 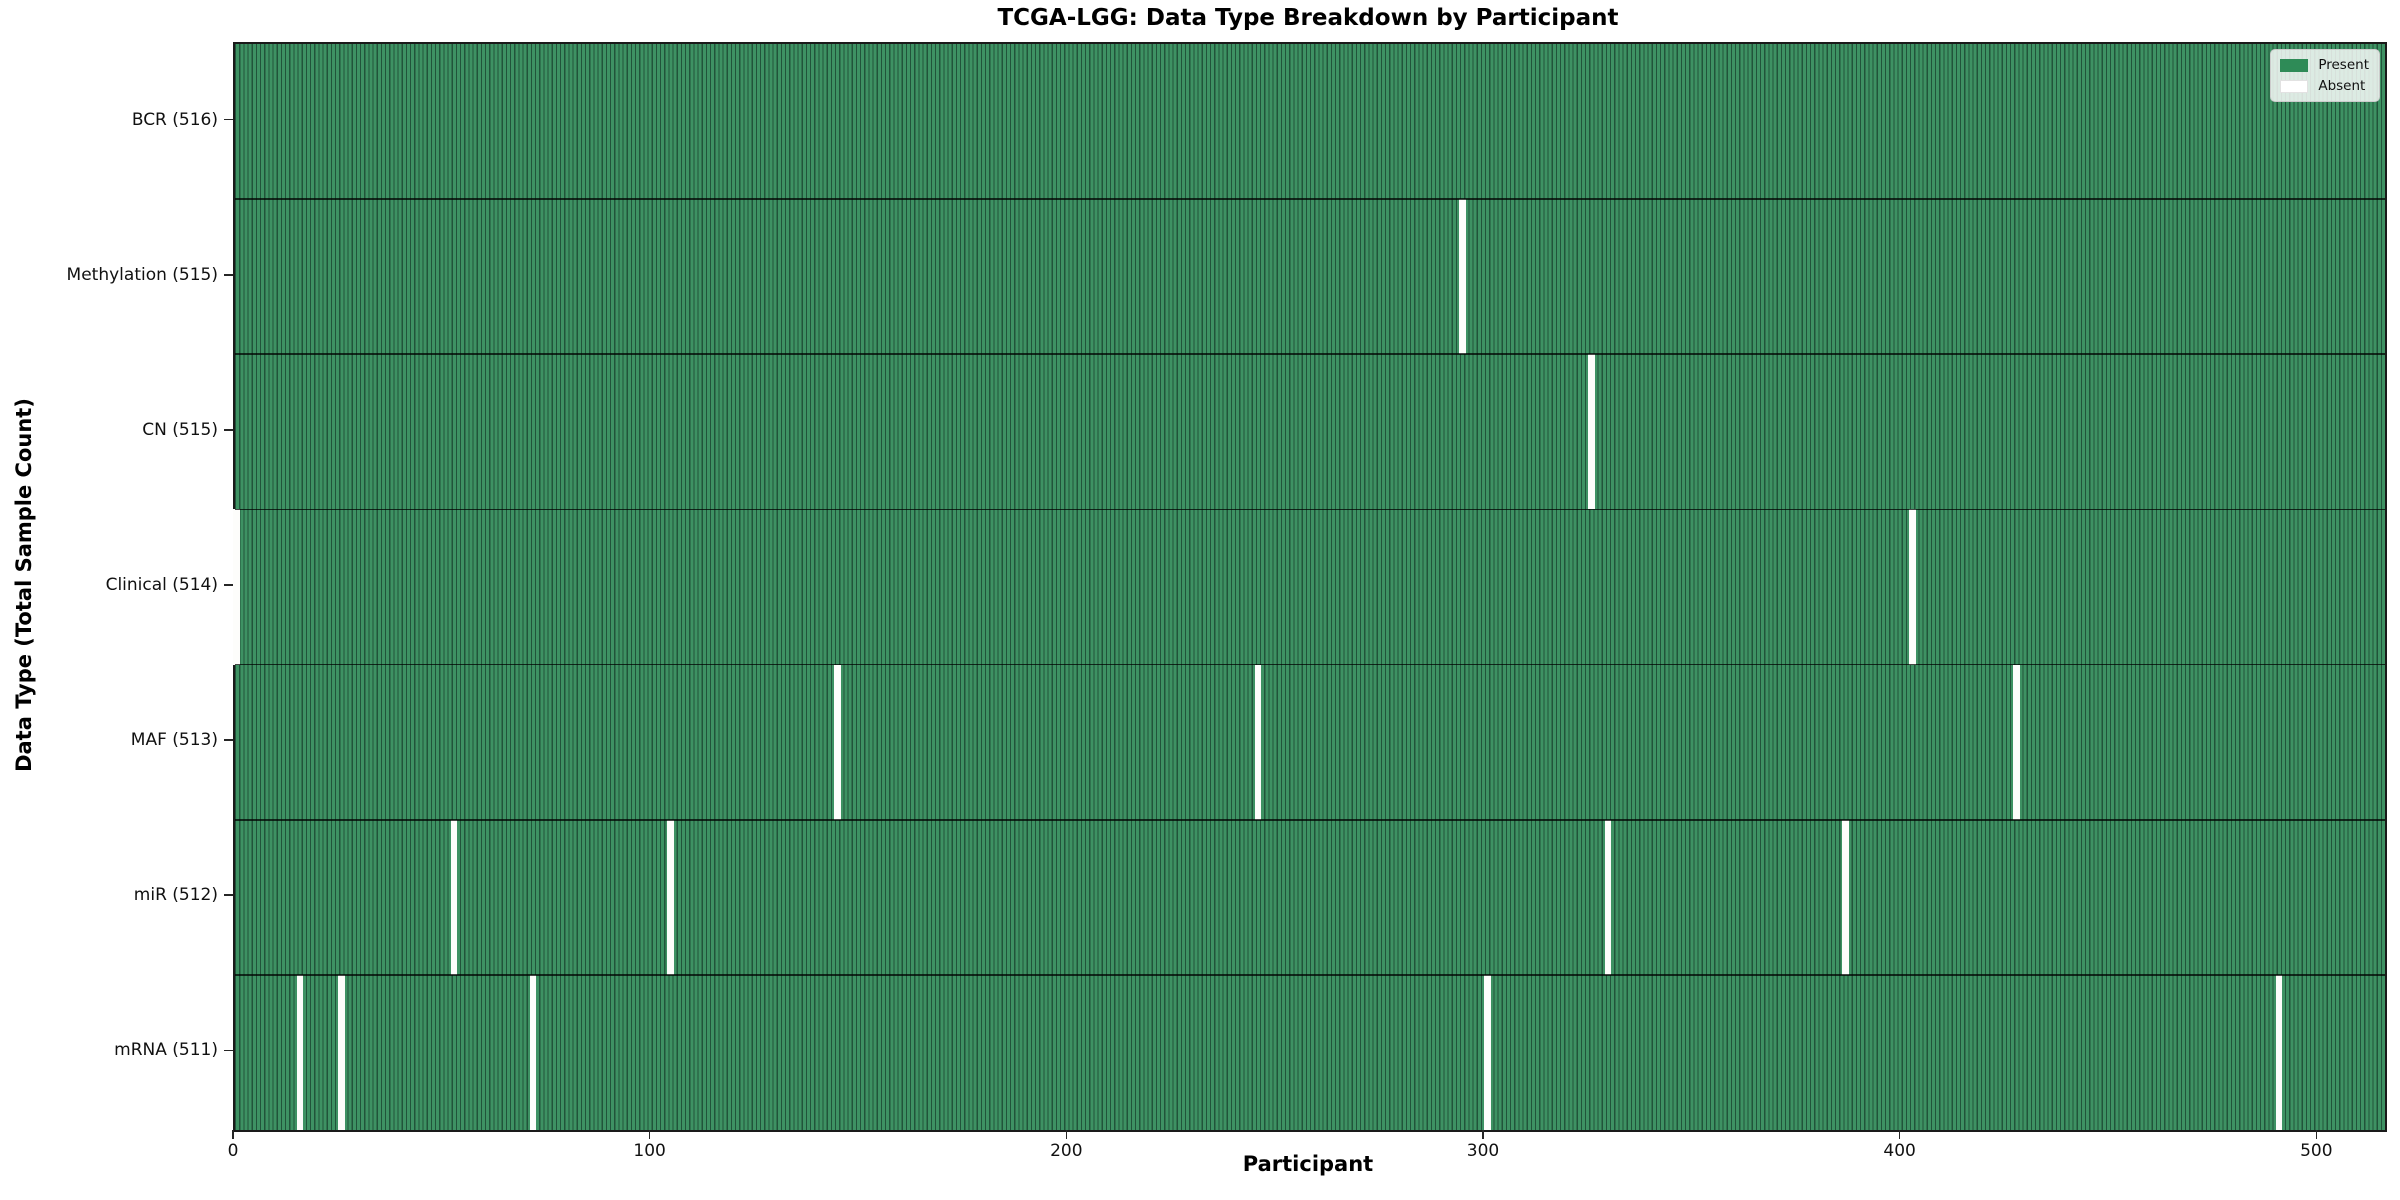 I want to click on chart-row-cn, so click(x=1310, y=432).